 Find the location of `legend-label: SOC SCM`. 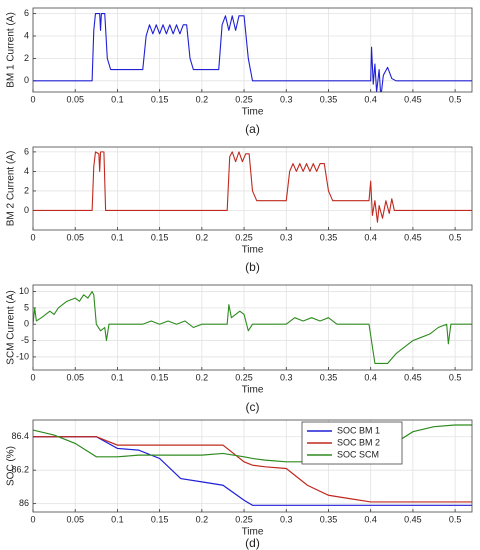

legend-label: SOC SCM is located at coordinates (358, 454).